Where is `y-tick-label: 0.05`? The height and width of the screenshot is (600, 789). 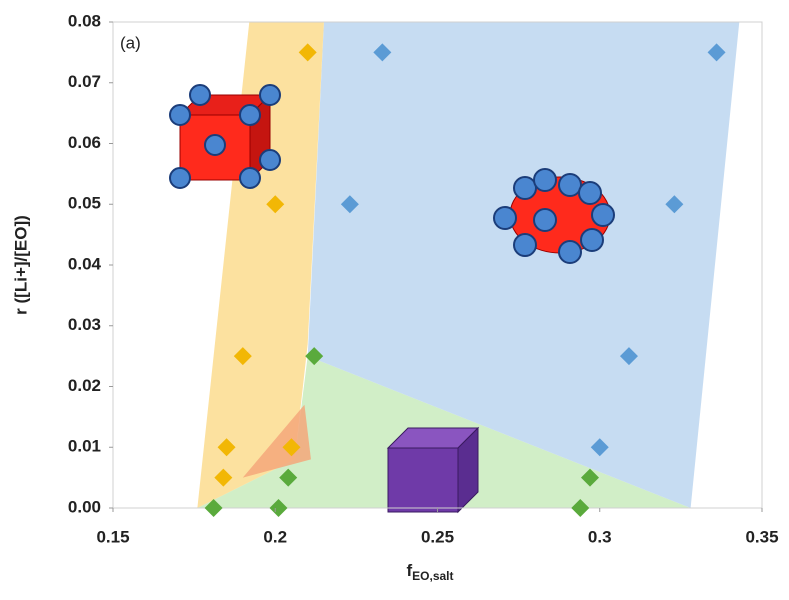
y-tick-label: 0.05 is located at coordinates (84, 203).